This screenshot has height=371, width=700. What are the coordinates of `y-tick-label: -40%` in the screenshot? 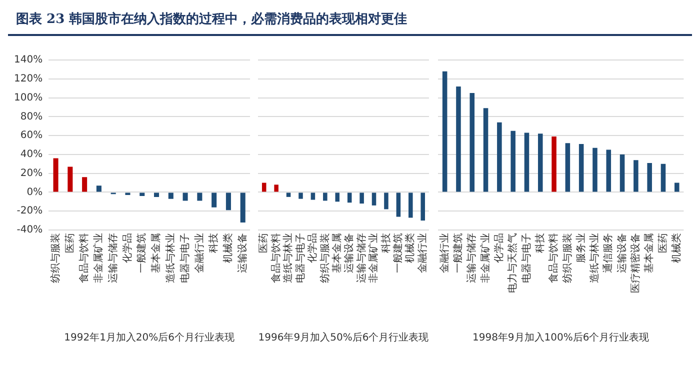 It's located at (29, 230).